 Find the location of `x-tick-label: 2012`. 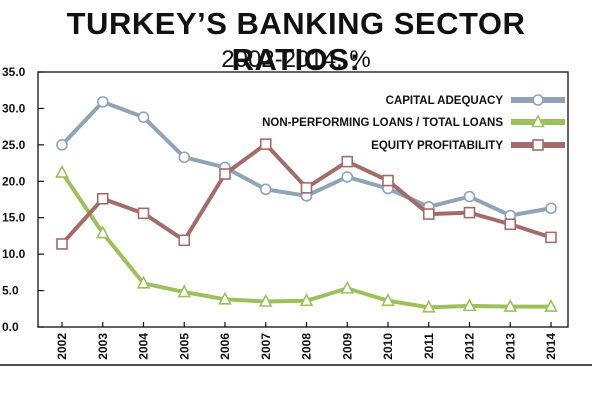

x-tick-label: 2012 is located at coordinates (470, 346).